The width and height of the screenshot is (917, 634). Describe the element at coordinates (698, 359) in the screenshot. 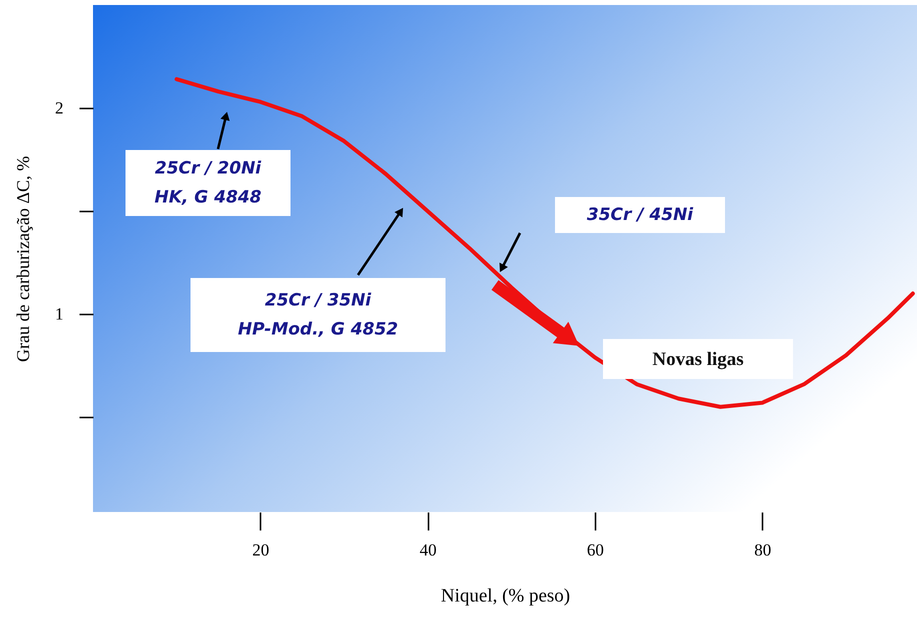

I see `annotation: Novas ligas` at that location.